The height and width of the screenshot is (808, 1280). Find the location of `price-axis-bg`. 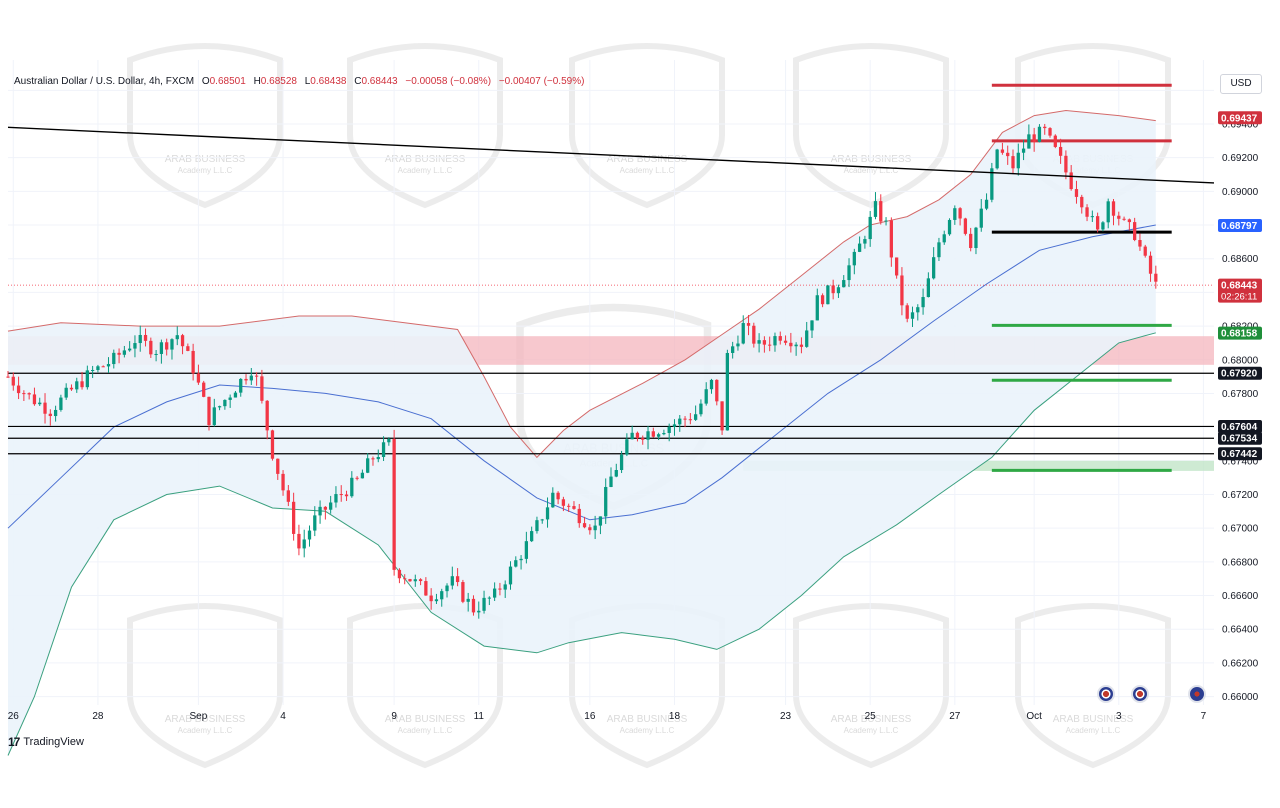

price-axis-bg is located at coordinates (1247, 385).